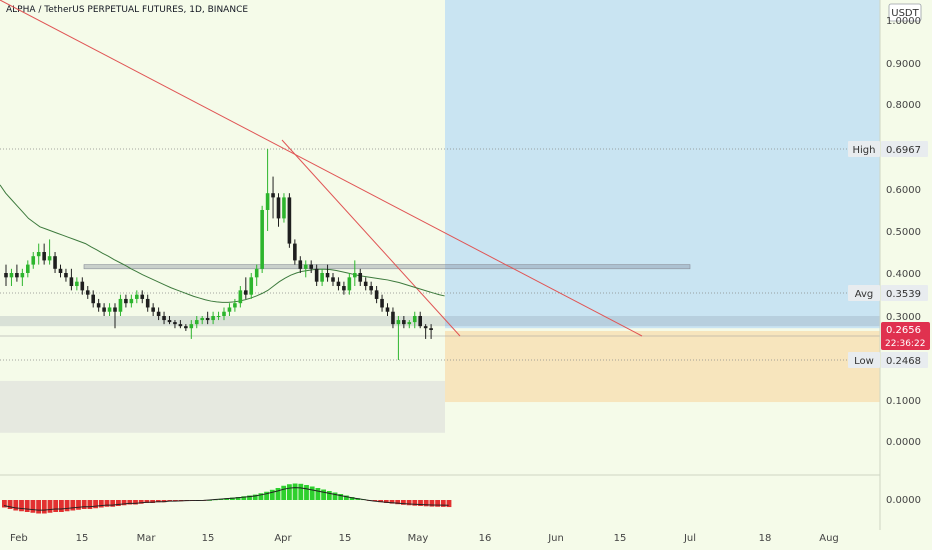 The width and height of the screenshot is (932, 550). What do you see at coordinates (829, 538) in the screenshot?
I see `time-axis-label: Aug` at bounding box center [829, 538].